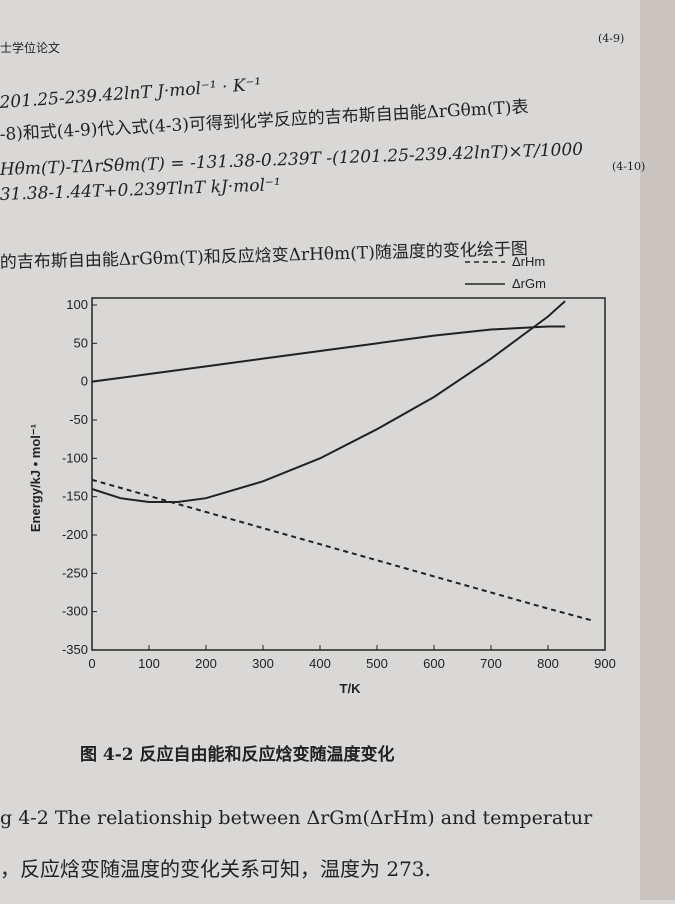 This screenshot has width=675, height=904. What do you see at coordinates (77, 304) in the screenshot?
I see `y-tick-label: 100` at bounding box center [77, 304].